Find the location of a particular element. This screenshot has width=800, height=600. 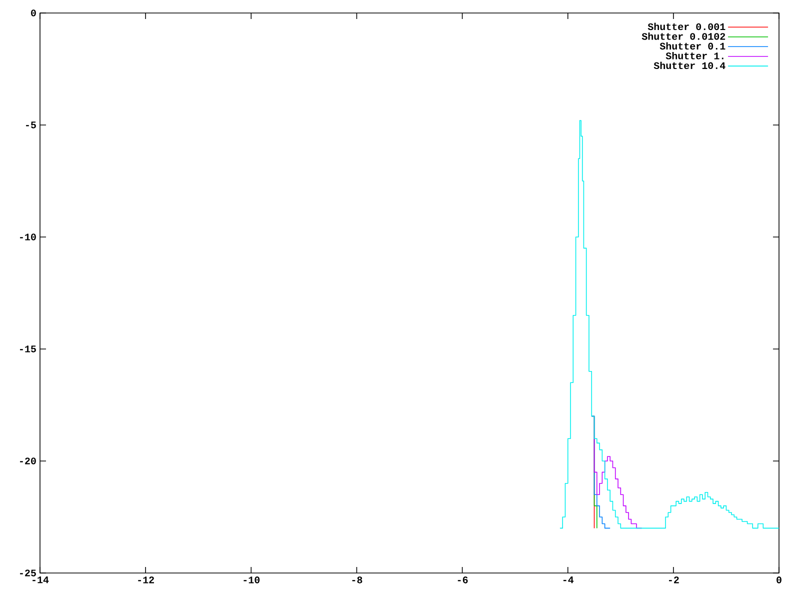

y-tick-label: -10 is located at coordinates (28, 237).